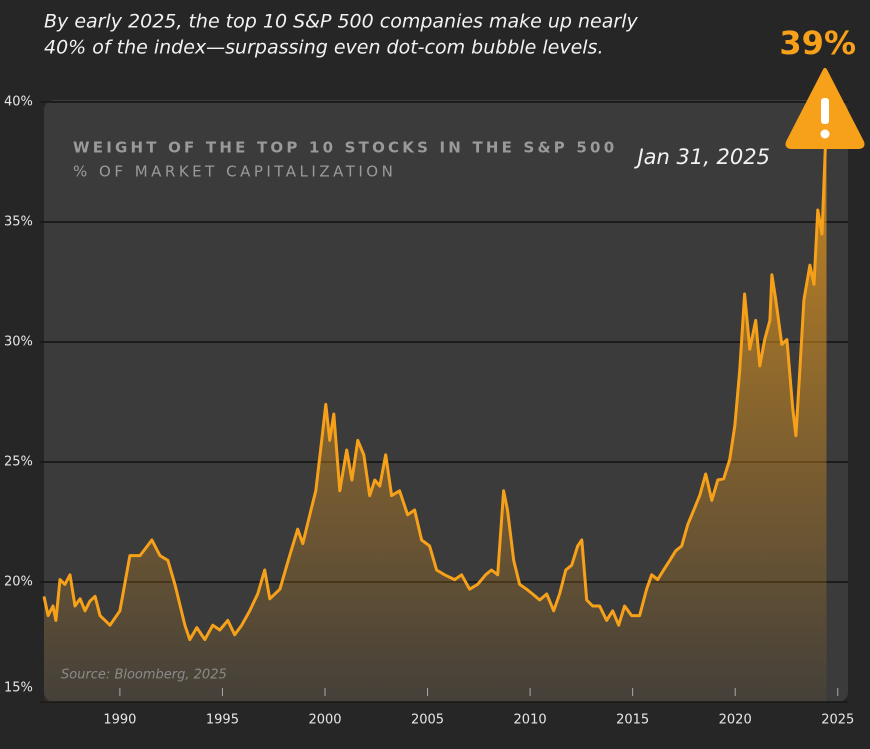 Image resolution: width=870 pixels, height=749 pixels. What do you see at coordinates (18, 102) in the screenshot?
I see `y-tick-label: 40%` at bounding box center [18, 102].